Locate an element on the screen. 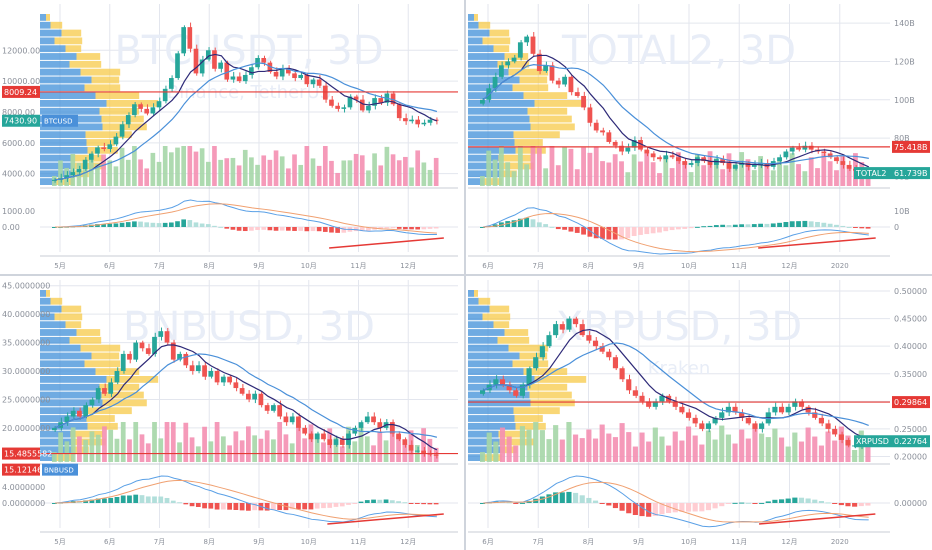 This screenshot has width=932, height=550. symbol-tag-text: BNBUSD is located at coordinates (59, 471).